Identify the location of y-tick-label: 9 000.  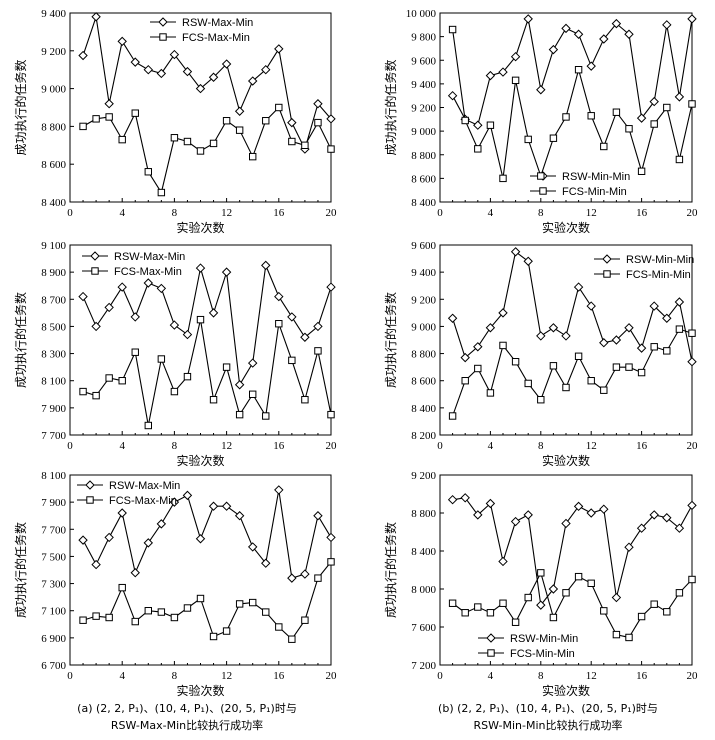
(53, 90).